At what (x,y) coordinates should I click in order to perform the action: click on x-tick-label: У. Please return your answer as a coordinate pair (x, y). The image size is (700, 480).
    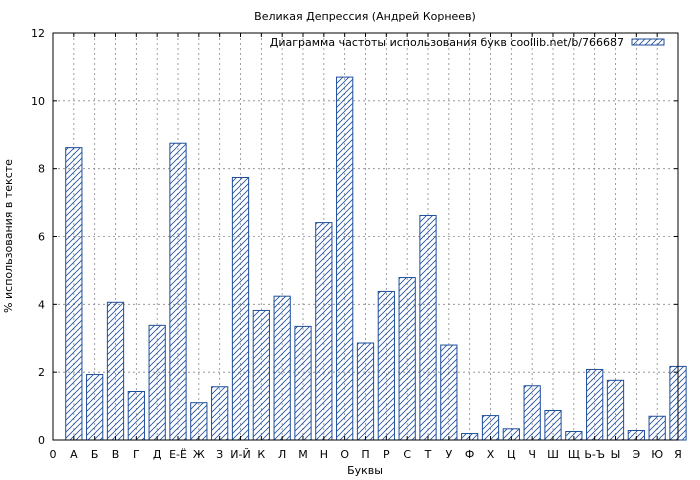
    Looking at the image, I should click on (448, 454).